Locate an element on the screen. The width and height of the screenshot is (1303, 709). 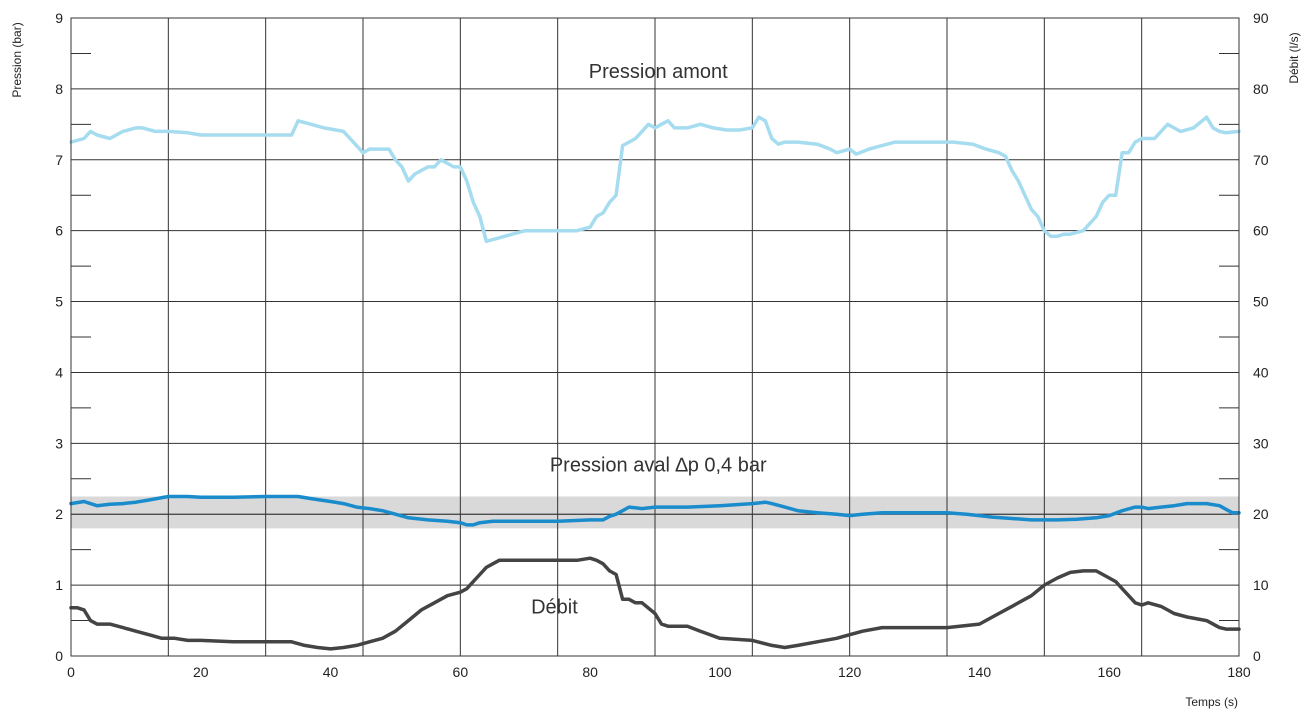
y-left-axis-title: Pression (bar) is located at coordinates (17, 59).